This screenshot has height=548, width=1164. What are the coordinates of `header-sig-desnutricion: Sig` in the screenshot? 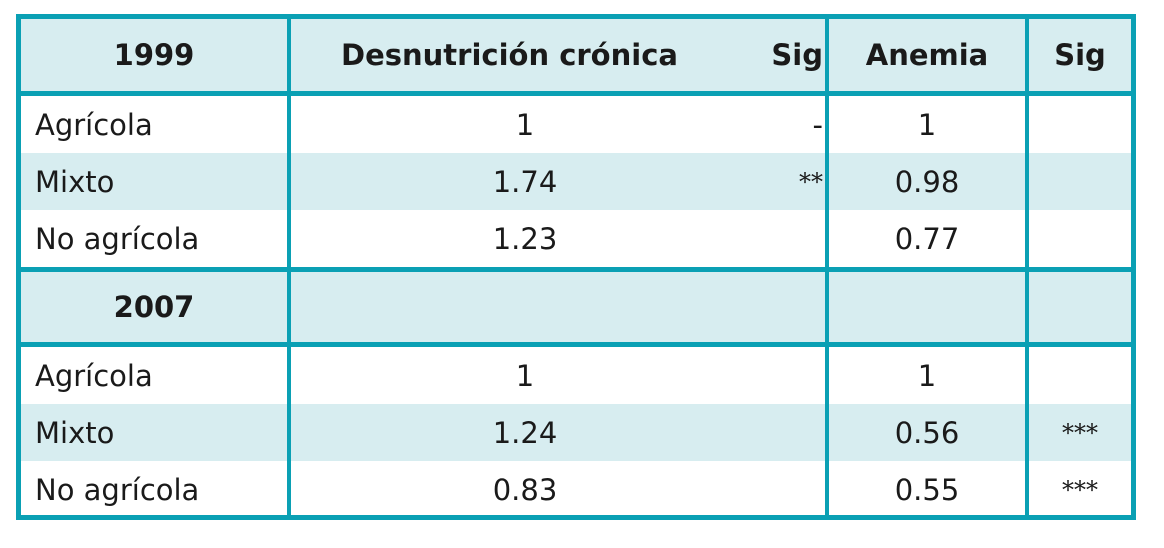 It's located at (794, 57).